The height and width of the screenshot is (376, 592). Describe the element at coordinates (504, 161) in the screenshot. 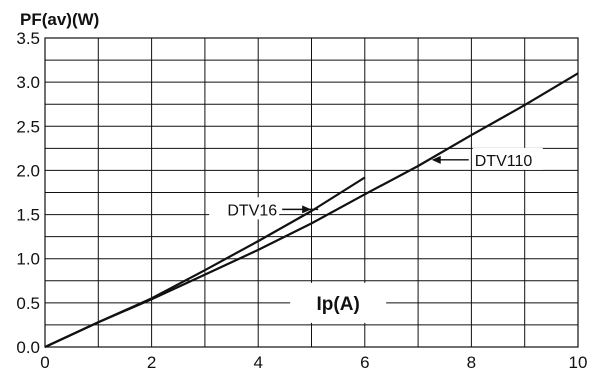

I see `annotation-label-dtv110: DTV110` at that location.